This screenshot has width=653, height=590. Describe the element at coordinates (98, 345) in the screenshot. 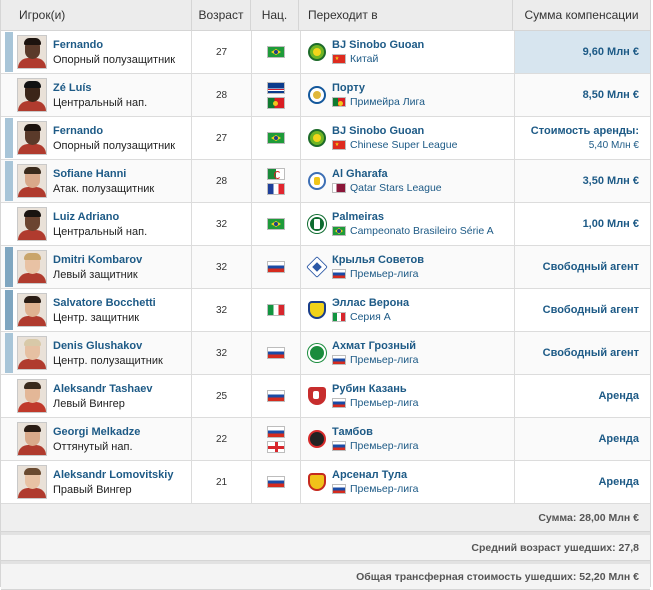

I see `player-name-link: Denis Glushakov` at that location.